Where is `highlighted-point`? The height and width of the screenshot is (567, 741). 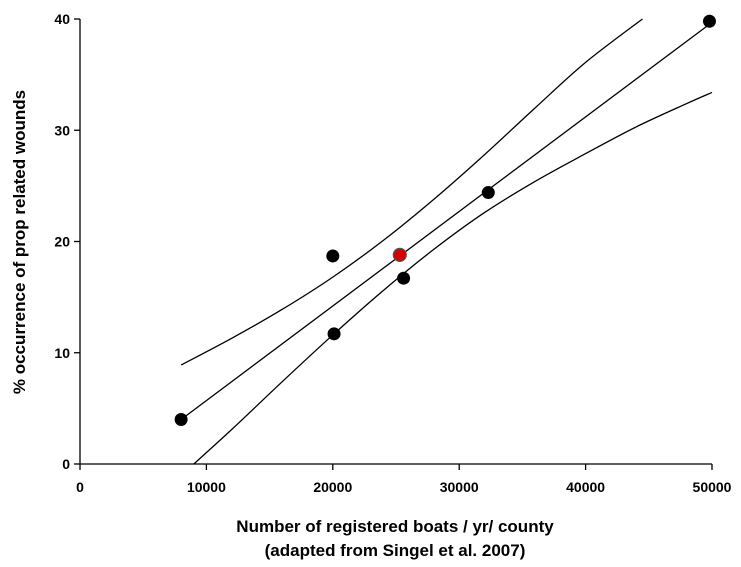 highlighted-point is located at coordinates (399, 254).